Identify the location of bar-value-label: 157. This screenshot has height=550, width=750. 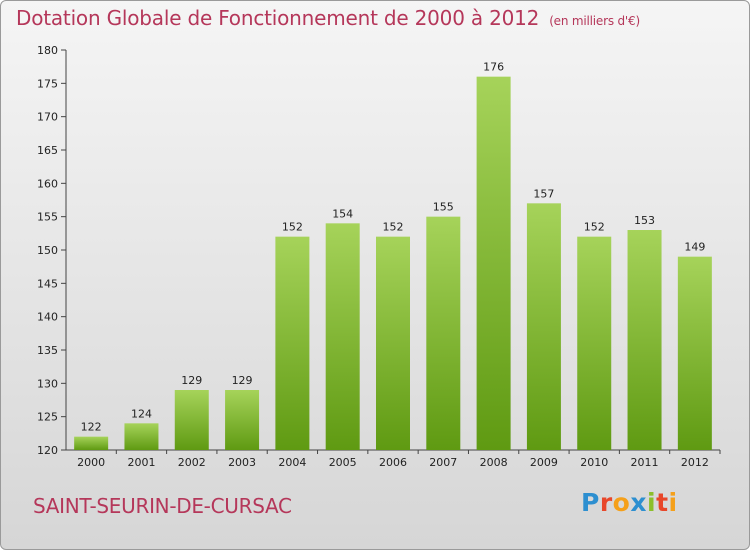
(543, 193).